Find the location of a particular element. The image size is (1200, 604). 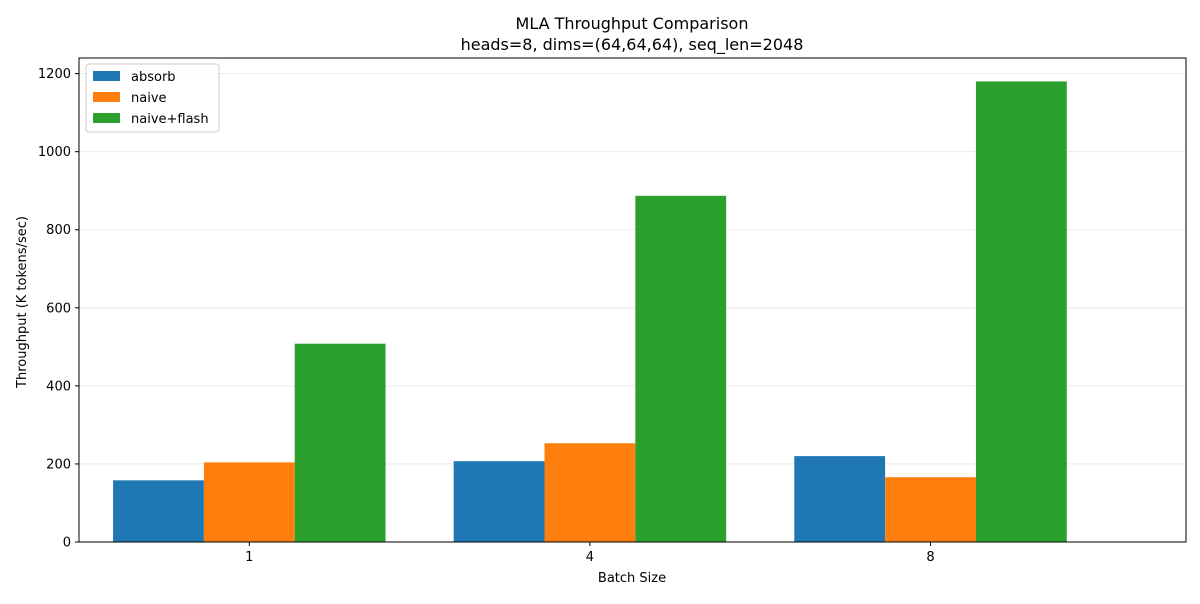

x-tick-label: 8 is located at coordinates (930, 557).